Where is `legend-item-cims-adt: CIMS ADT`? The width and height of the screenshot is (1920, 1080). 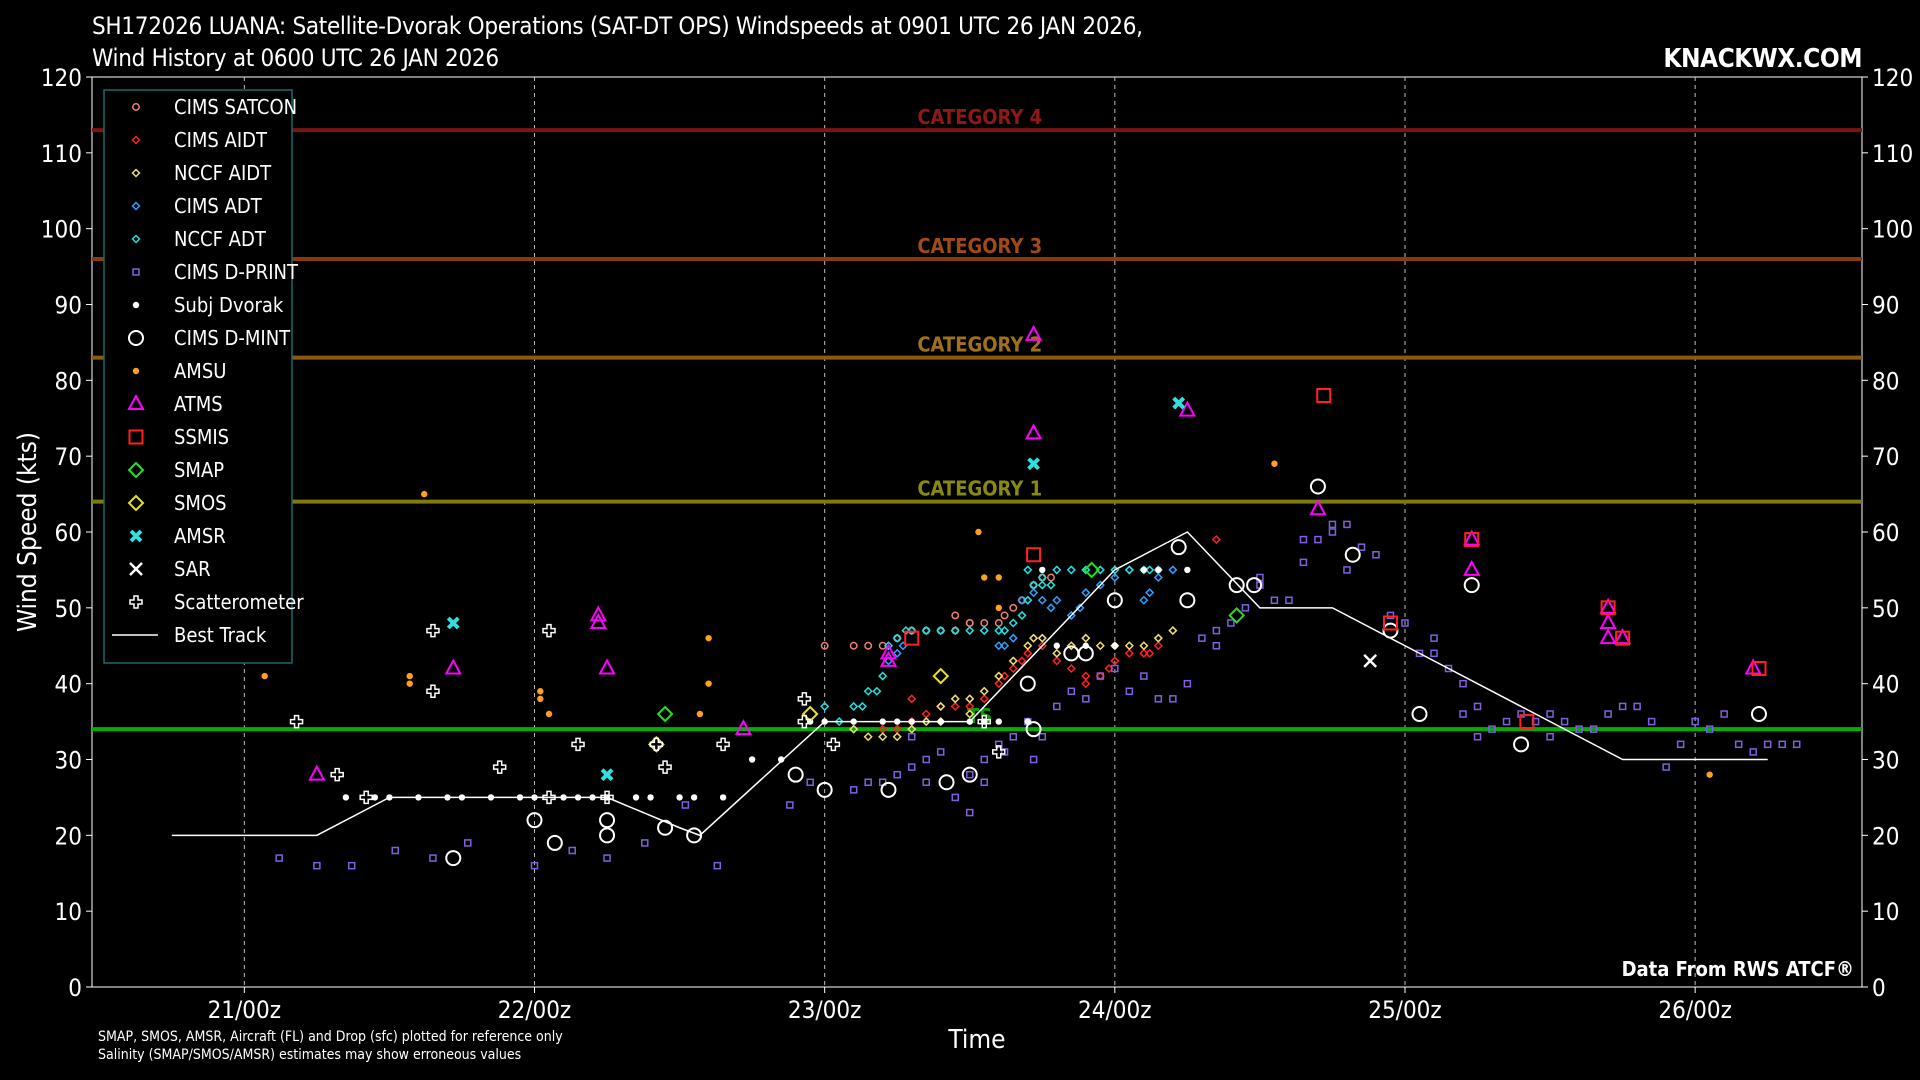 legend-item-cims-adt: CIMS ADT is located at coordinates (197, 206).